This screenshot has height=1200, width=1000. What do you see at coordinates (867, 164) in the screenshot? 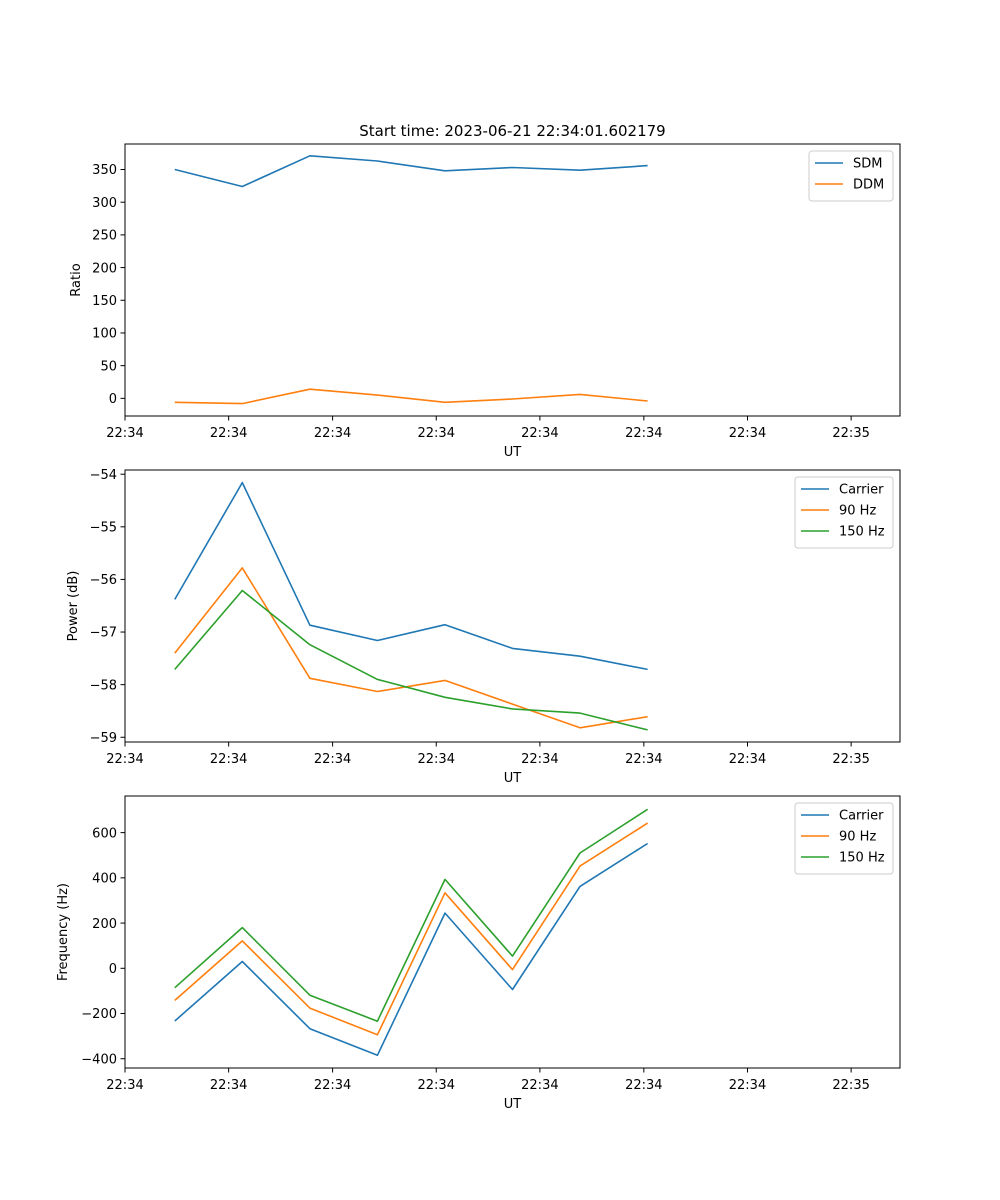
I see `legend-label: SDM` at bounding box center [867, 164].